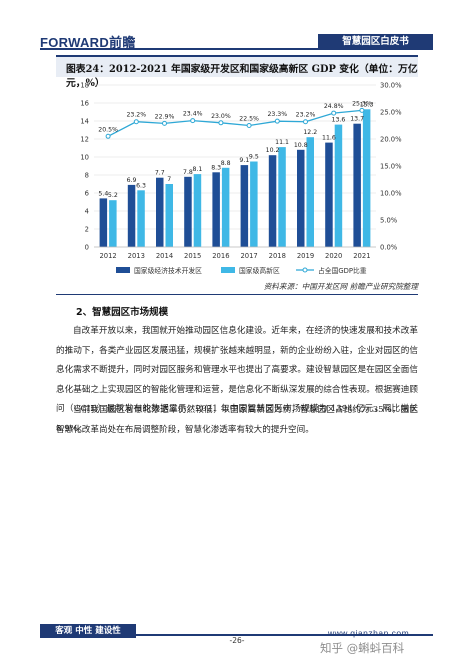  Describe the element at coordinates (107, 256) in the screenshot. I see `x-tick-label: 2012` at that location.